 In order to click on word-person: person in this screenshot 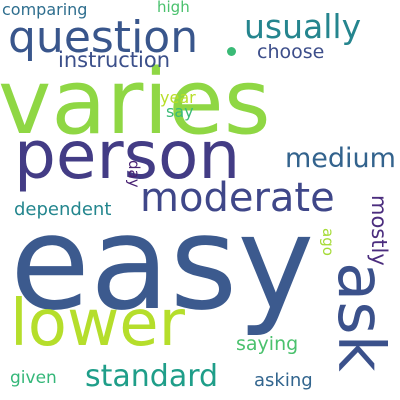, I will do `click(127, 155)`.